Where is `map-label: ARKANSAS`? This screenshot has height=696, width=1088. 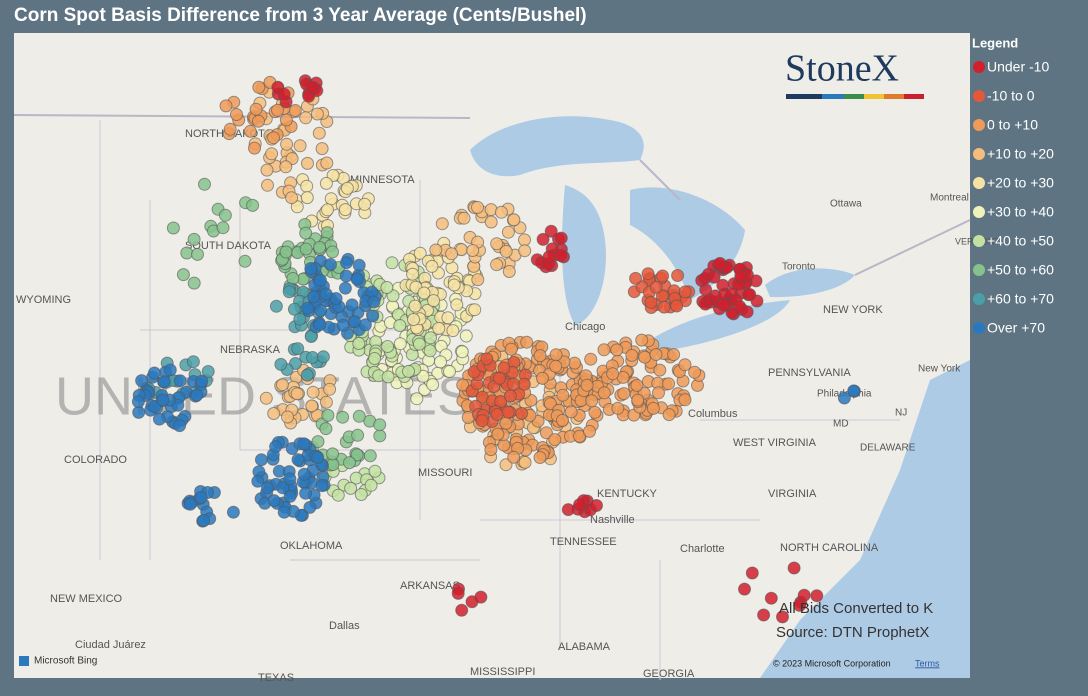
map-label: ARKANSAS is located at coordinates (430, 586).